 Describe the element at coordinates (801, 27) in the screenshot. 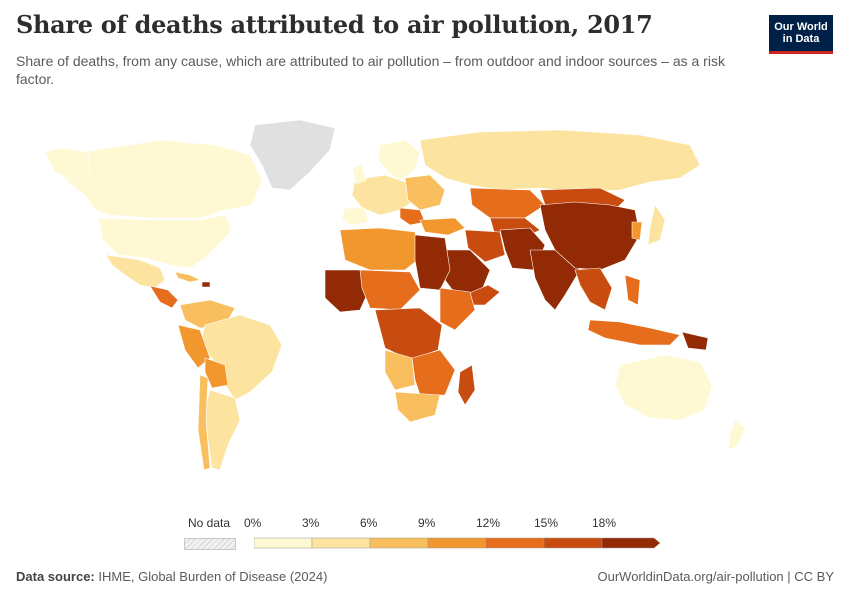

I see `logo-line-1: Our World` at that location.